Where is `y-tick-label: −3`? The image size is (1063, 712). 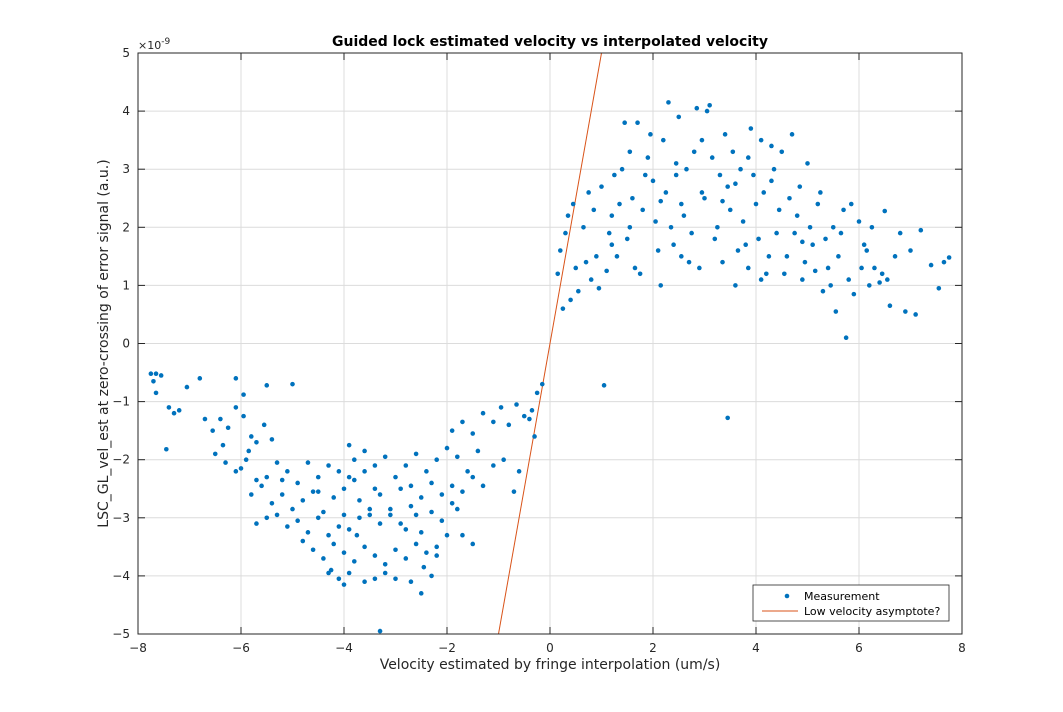
y-tick-label: −3 is located at coordinates (121, 518).